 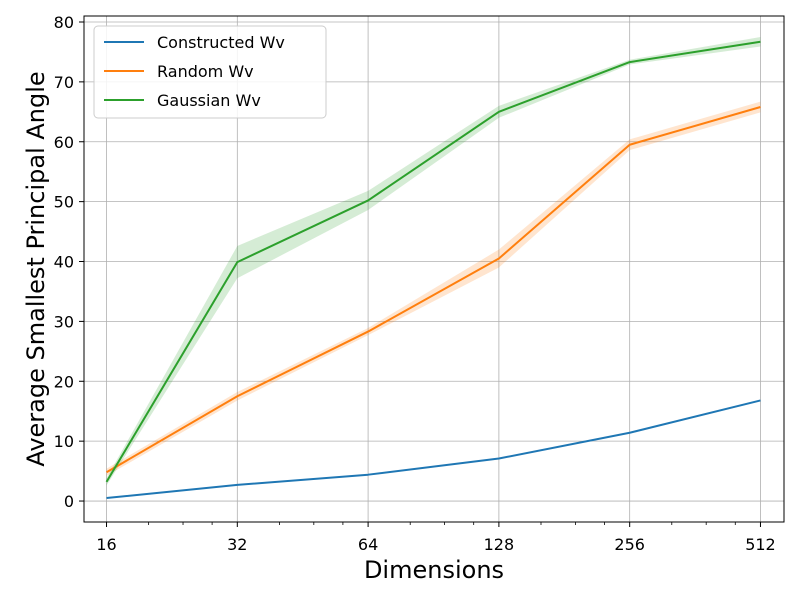 I want to click on legend-box, so click(x=210, y=72).